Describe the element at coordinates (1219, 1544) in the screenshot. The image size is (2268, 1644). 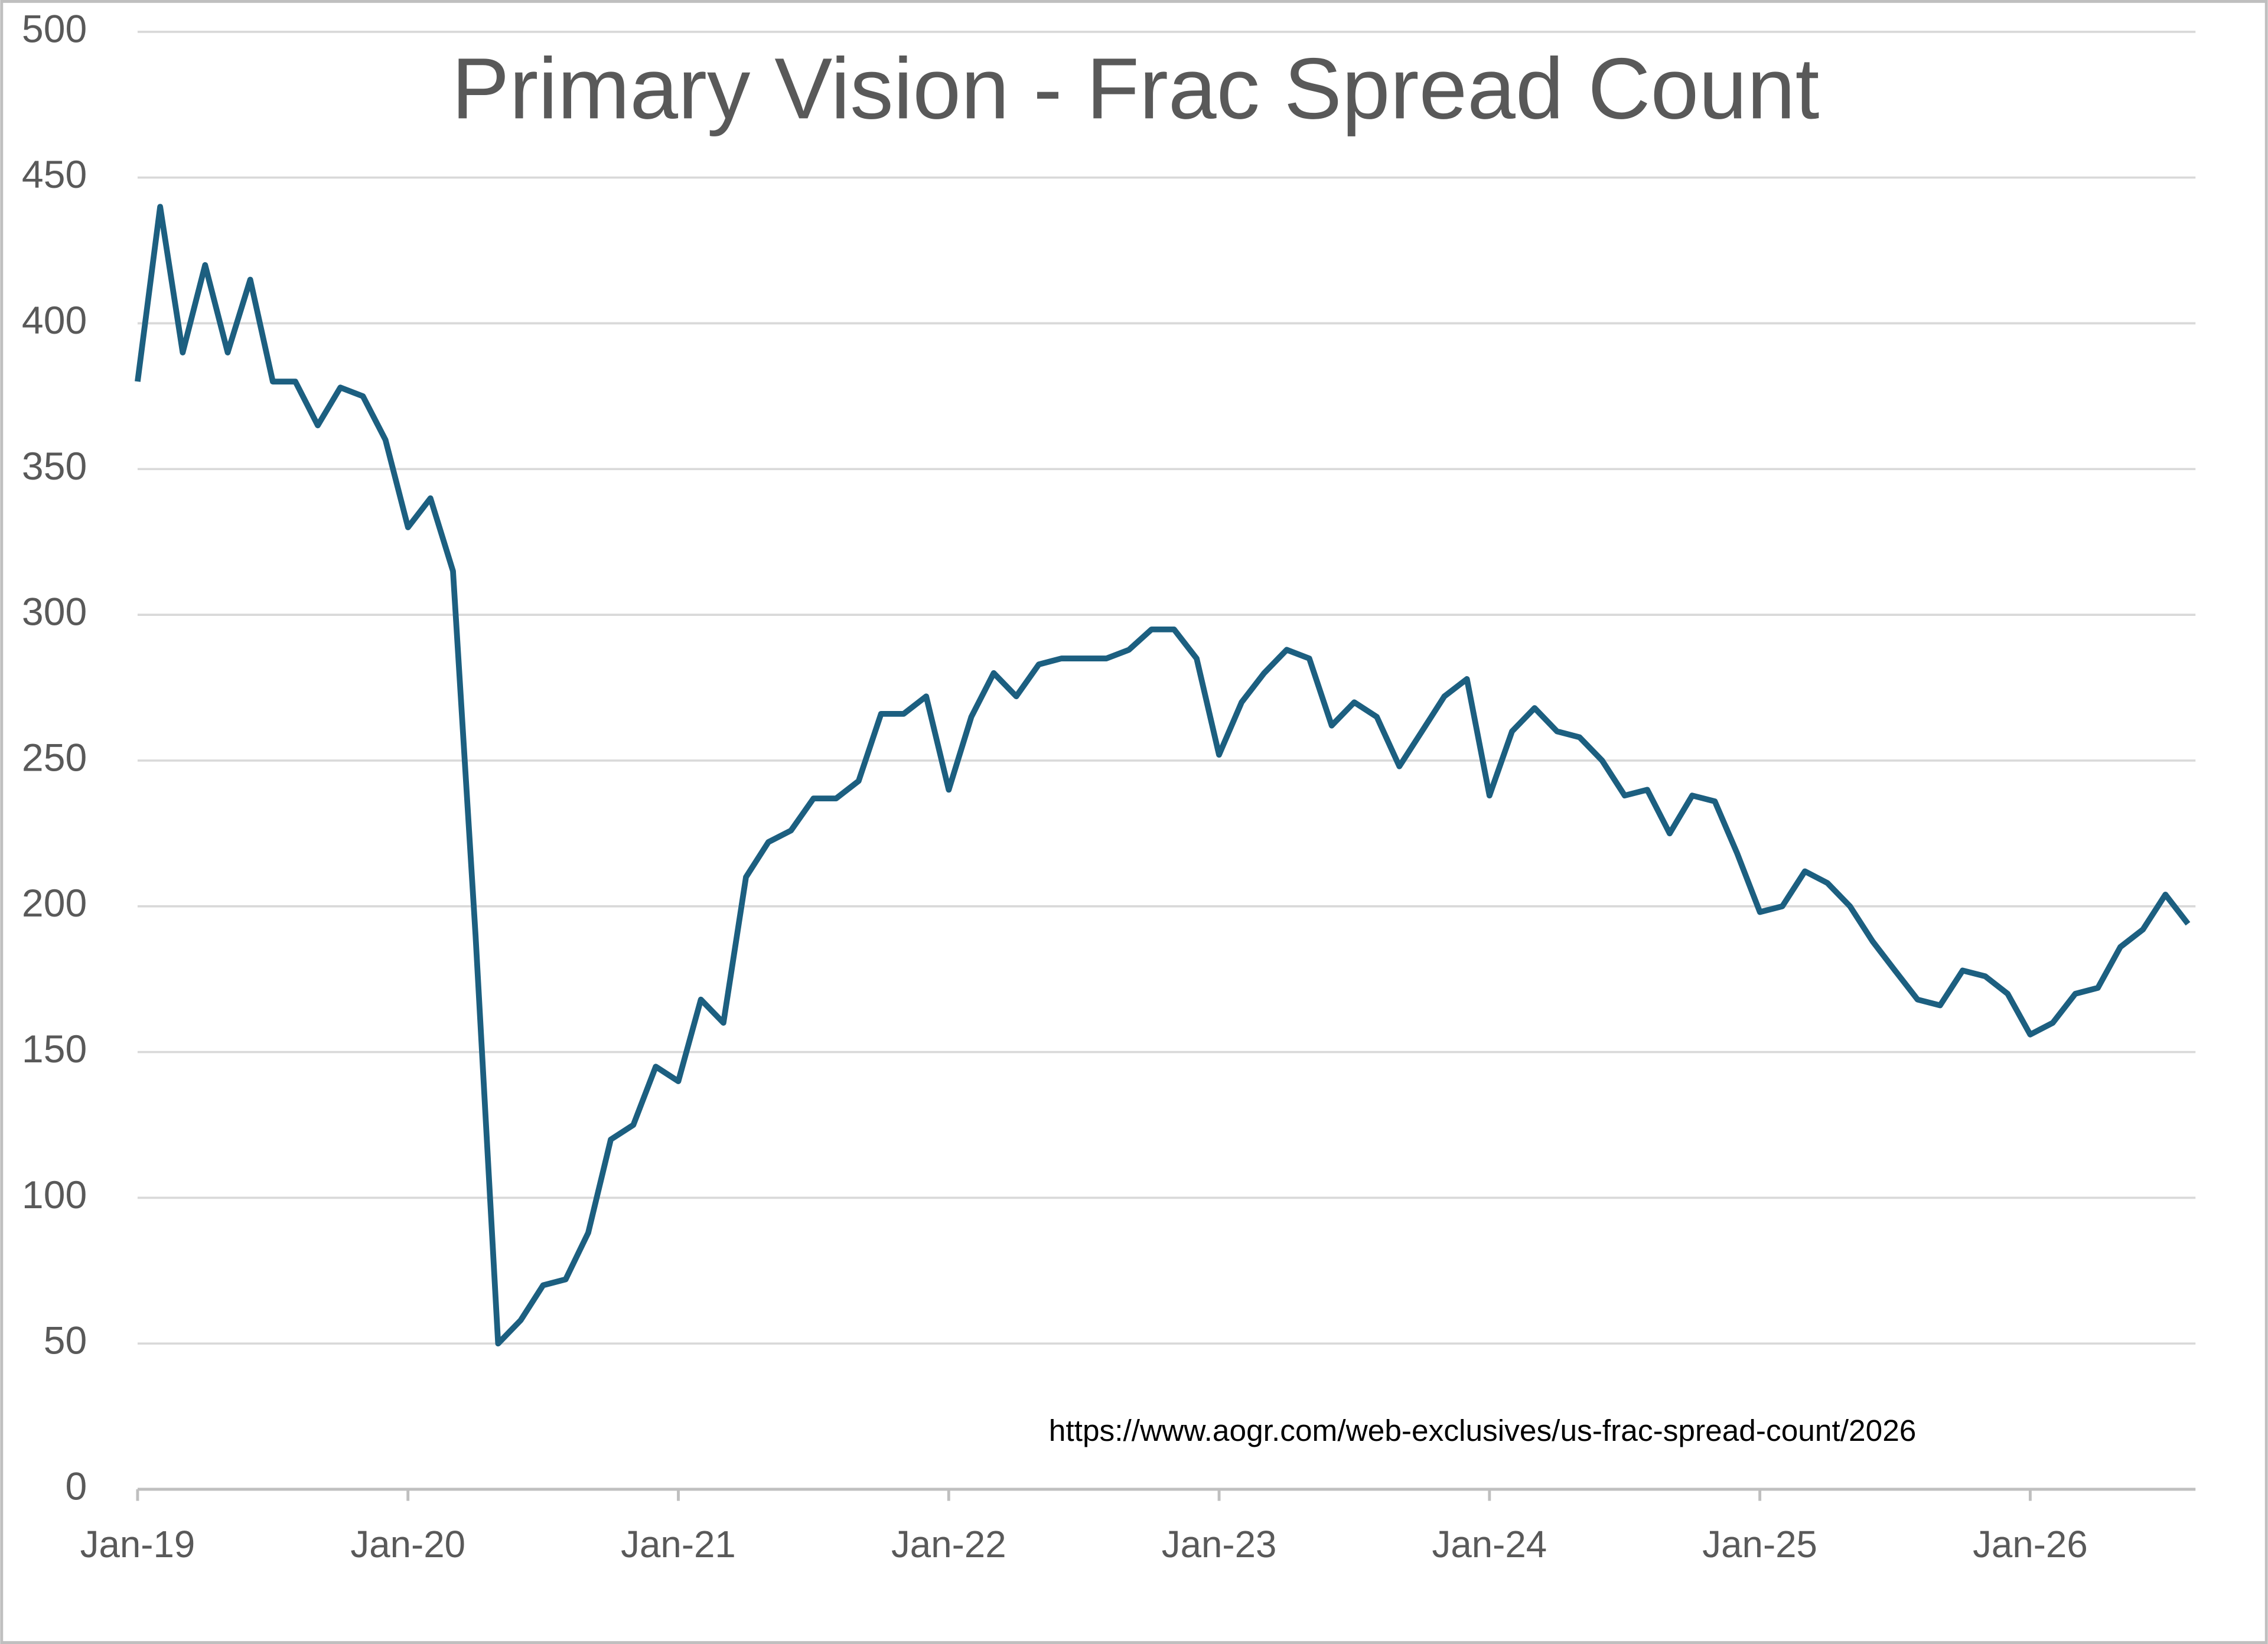
I see `x-tick-label: Jan-23` at that location.